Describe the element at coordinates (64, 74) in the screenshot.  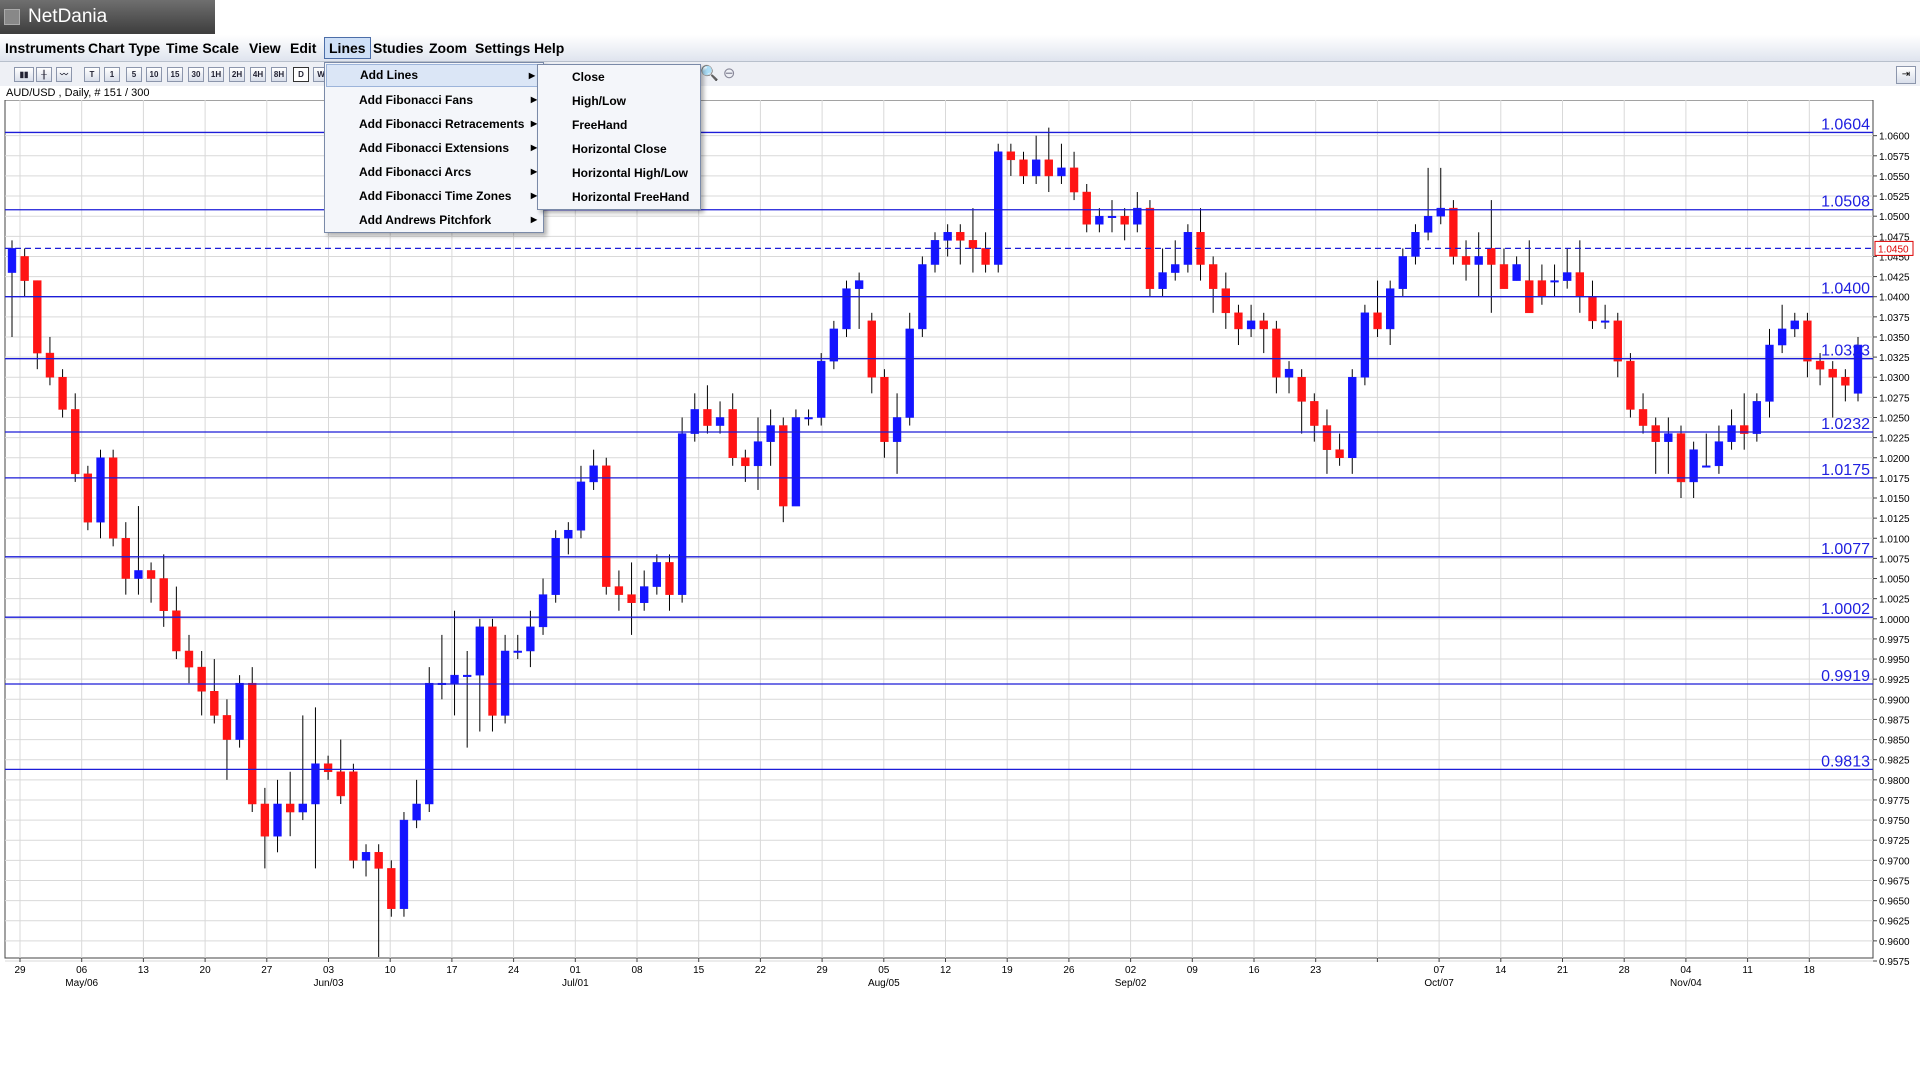
I see `line-chart-icon: 〰` at that location.